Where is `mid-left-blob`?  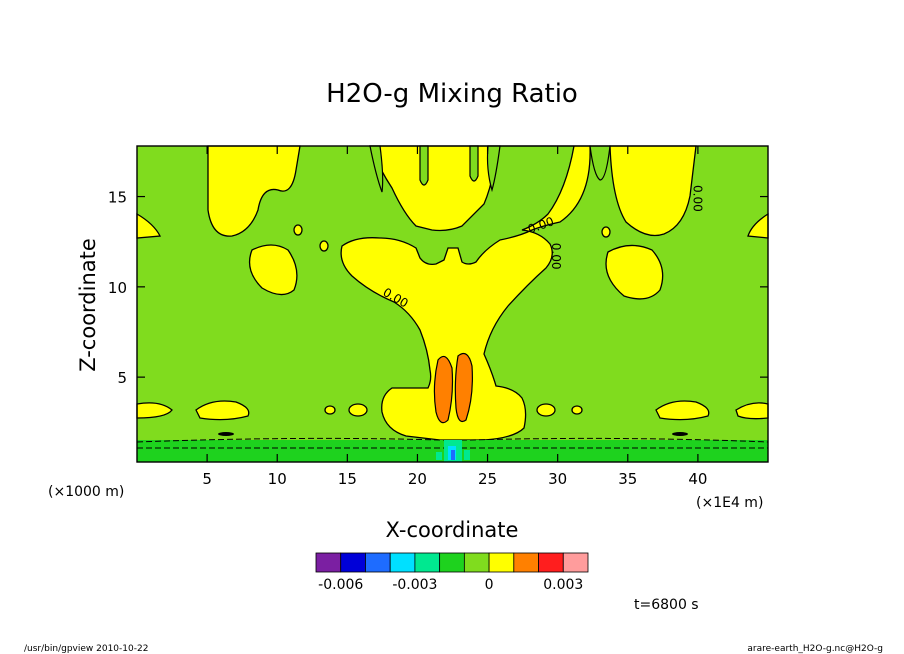 mid-left-blob is located at coordinates (273, 270).